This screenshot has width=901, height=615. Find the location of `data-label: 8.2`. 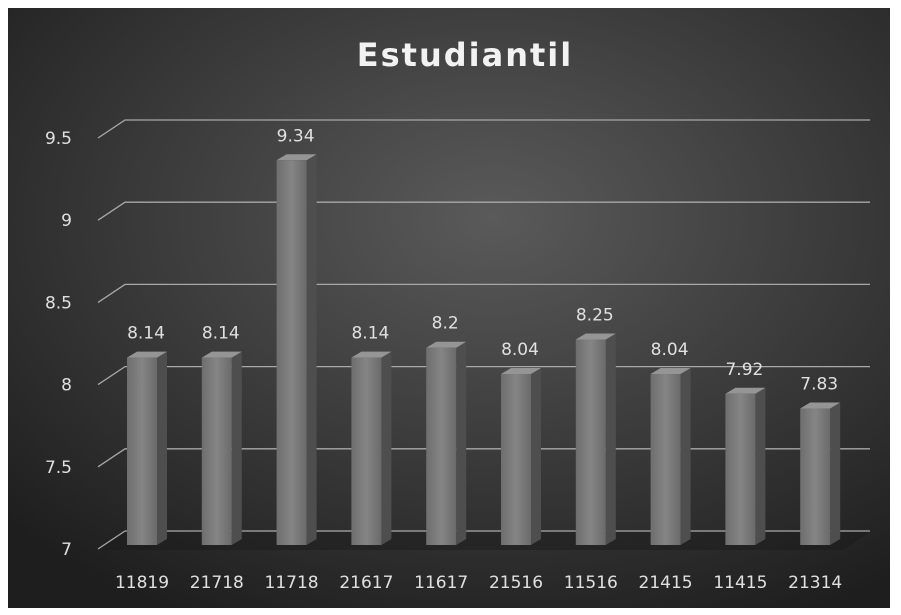

data-label: 8.2 is located at coordinates (445, 324).